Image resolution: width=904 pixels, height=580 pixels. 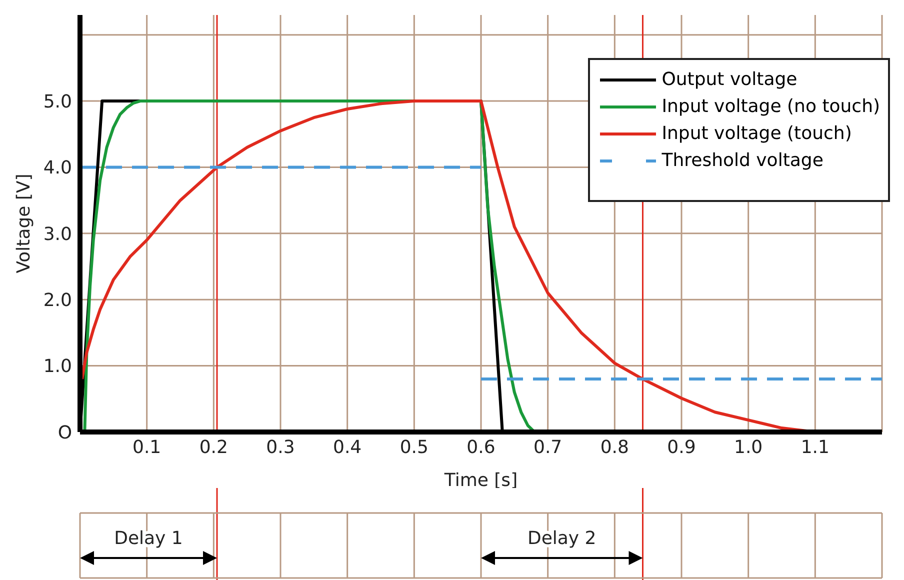 I want to click on x-tick-label: 0.1, so click(x=147, y=447).